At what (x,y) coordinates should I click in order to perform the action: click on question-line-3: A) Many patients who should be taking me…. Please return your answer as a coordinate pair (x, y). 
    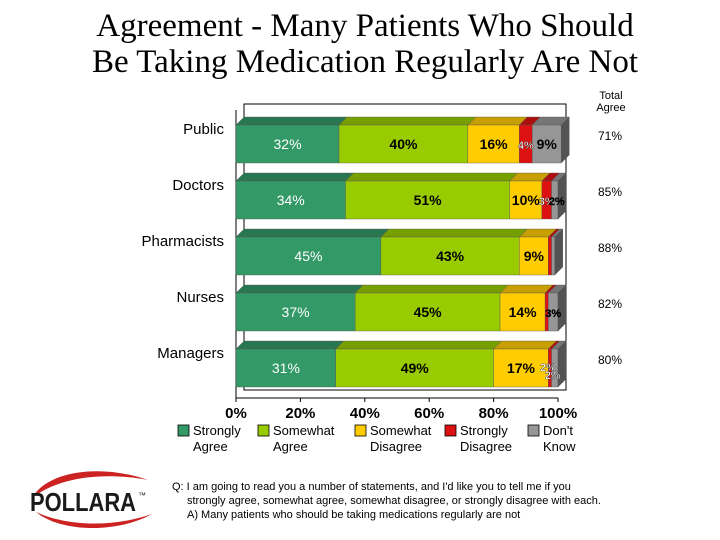
    Looking at the image, I should click on (354, 515).